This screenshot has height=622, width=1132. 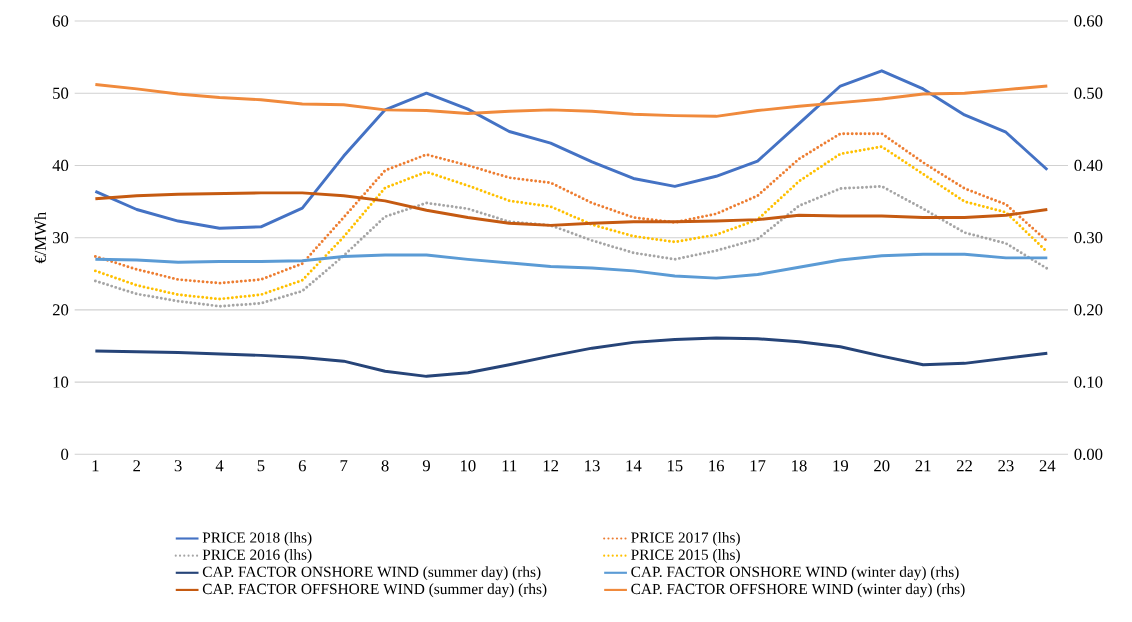 What do you see at coordinates (60, 310) in the screenshot?
I see `y-tick-label: 20` at bounding box center [60, 310].